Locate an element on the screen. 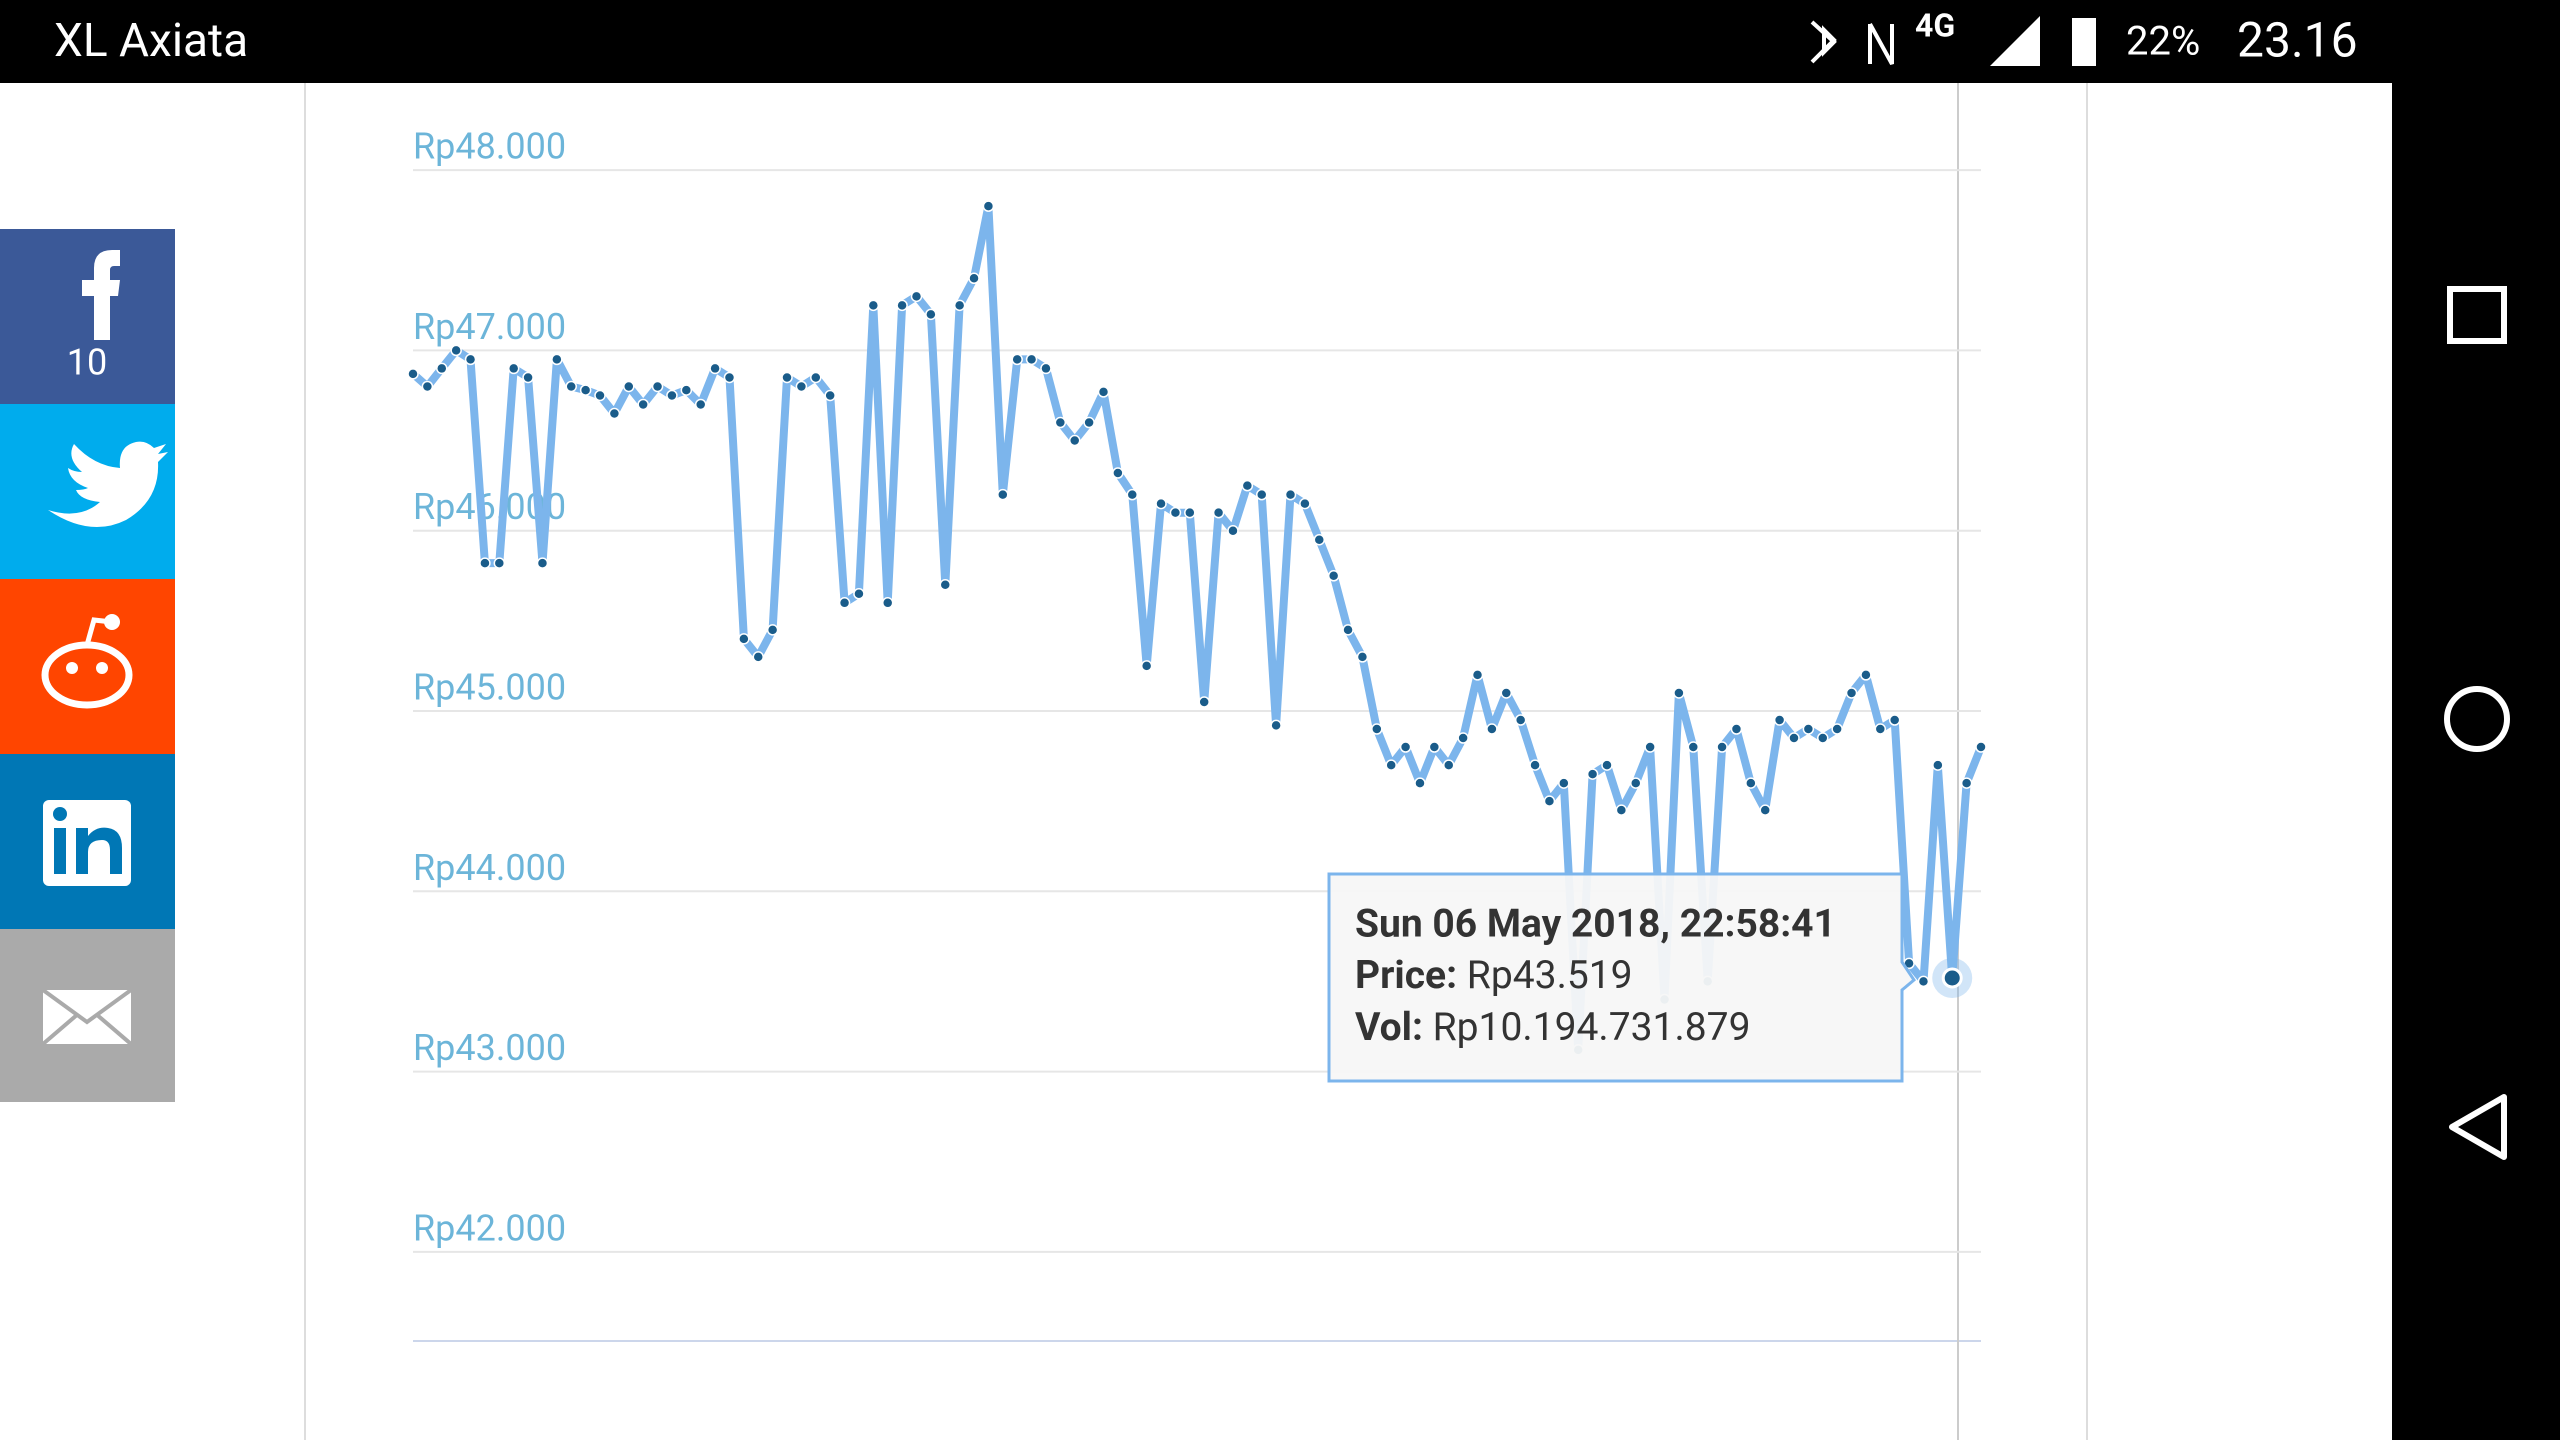 This screenshot has height=1444, width=2560. hover-point is located at coordinates (1952, 978).